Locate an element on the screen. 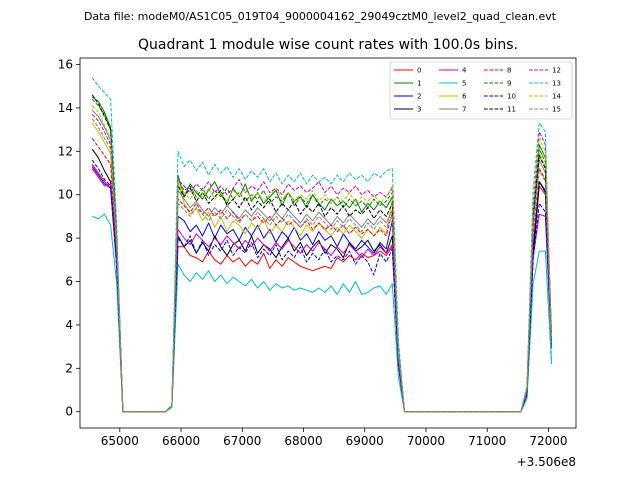 The image size is (640, 480). y-tick-label: 8 is located at coordinates (69, 238).